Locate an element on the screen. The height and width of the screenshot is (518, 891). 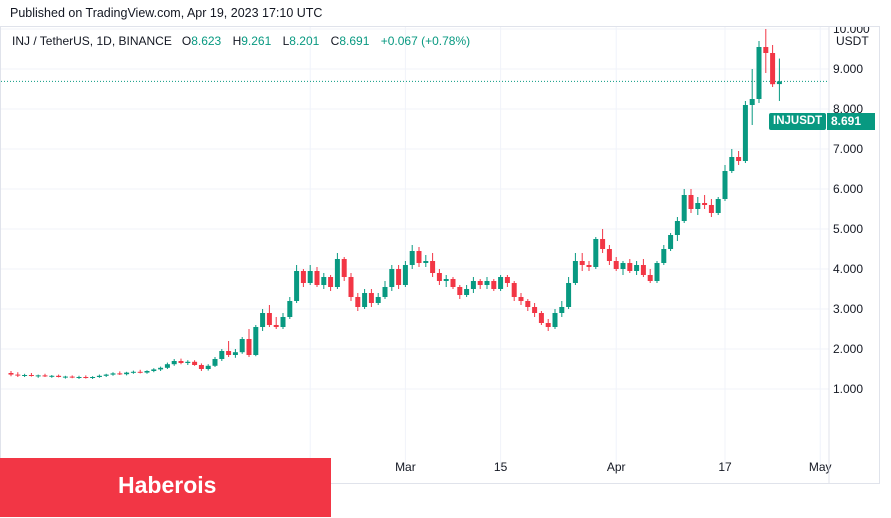
legend-symbol: INJ / TetherUS, 1D, BINANCE is located at coordinates (92, 41).